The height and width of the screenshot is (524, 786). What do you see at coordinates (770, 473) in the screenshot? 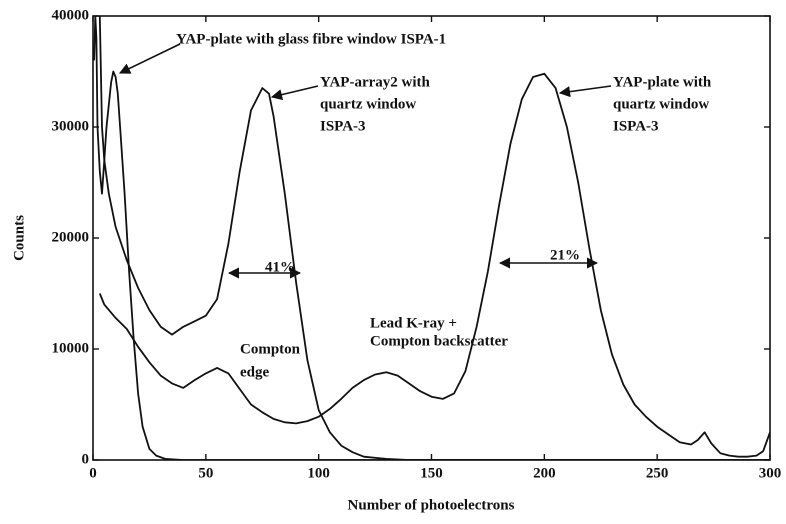
I see `x-tick-label: 300` at bounding box center [770, 473].